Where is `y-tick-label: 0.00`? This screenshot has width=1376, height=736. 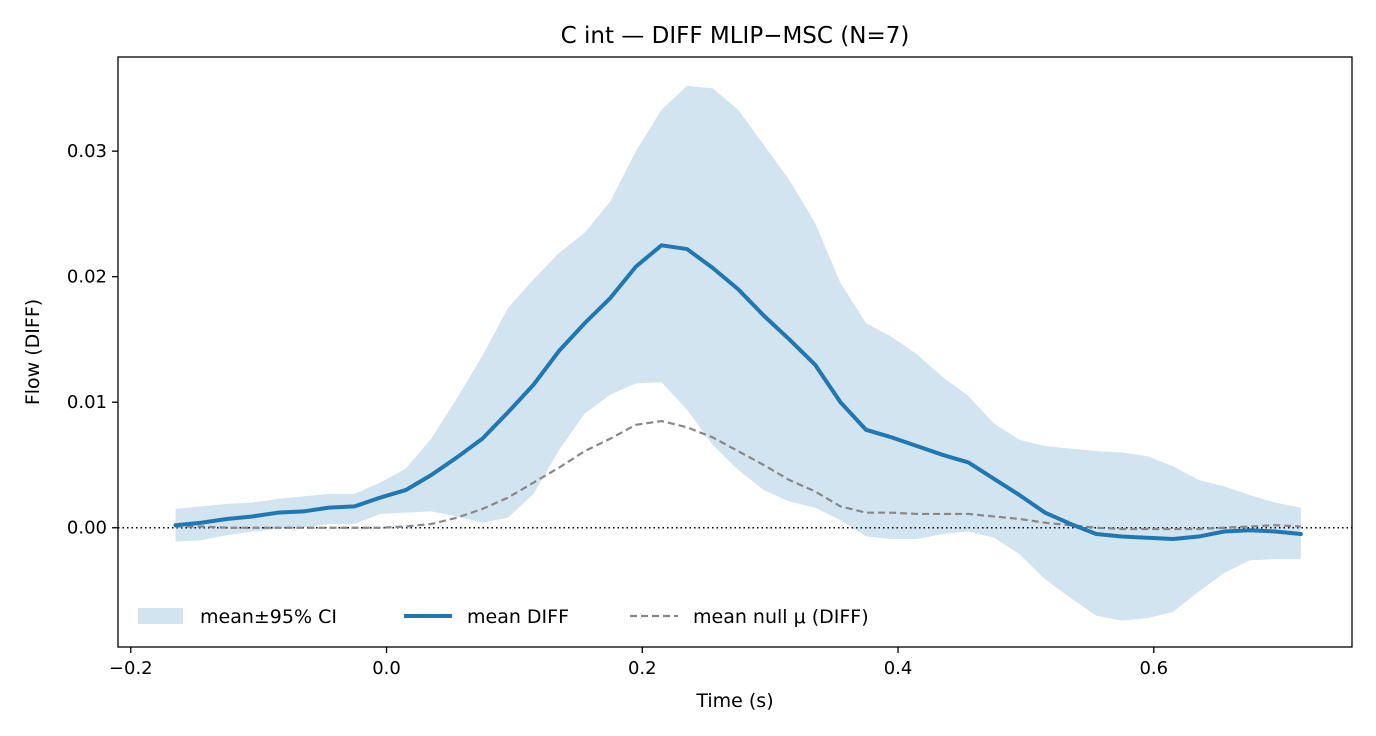 y-tick-label: 0.00 is located at coordinates (87, 528).